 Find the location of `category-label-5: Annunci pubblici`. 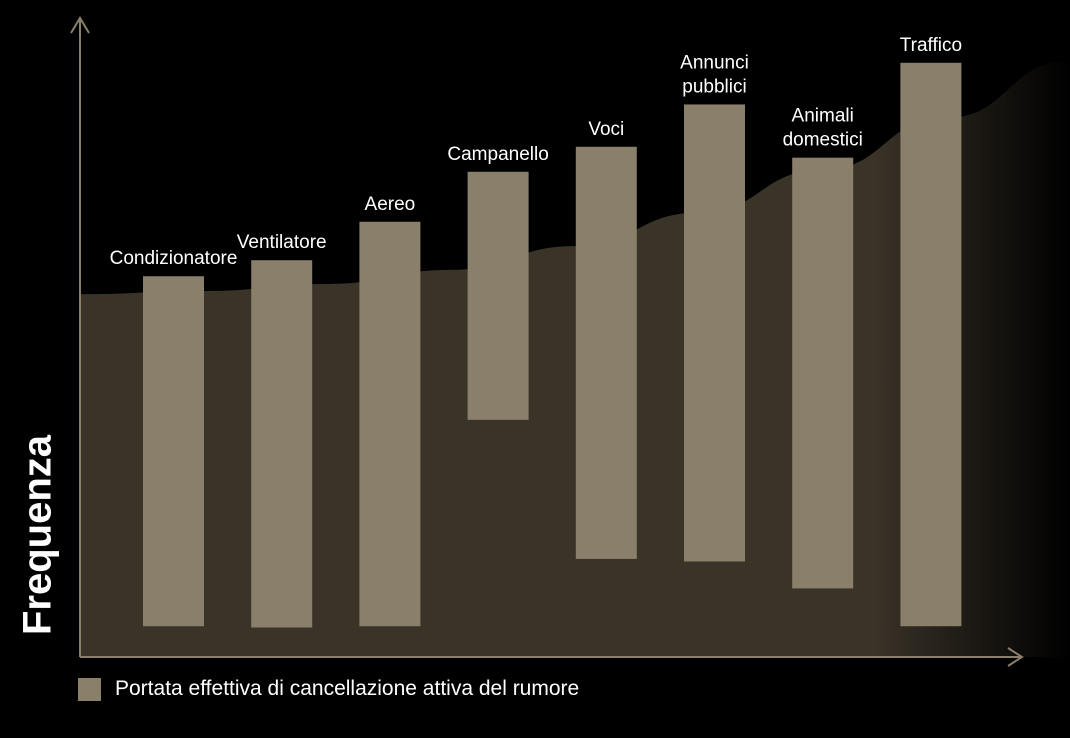

category-label-5: Annunci pubblici is located at coordinates (714, 74).